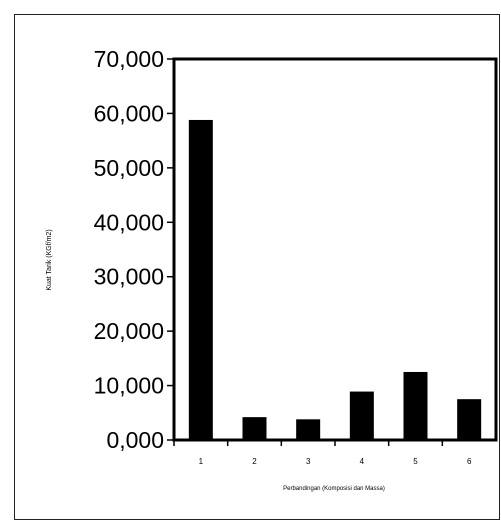 This screenshot has width=501, height=520. What do you see at coordinates (129, 386) in the screenshot?
I see `y-tick-label: 10,000` at bounding box center [129, 386].